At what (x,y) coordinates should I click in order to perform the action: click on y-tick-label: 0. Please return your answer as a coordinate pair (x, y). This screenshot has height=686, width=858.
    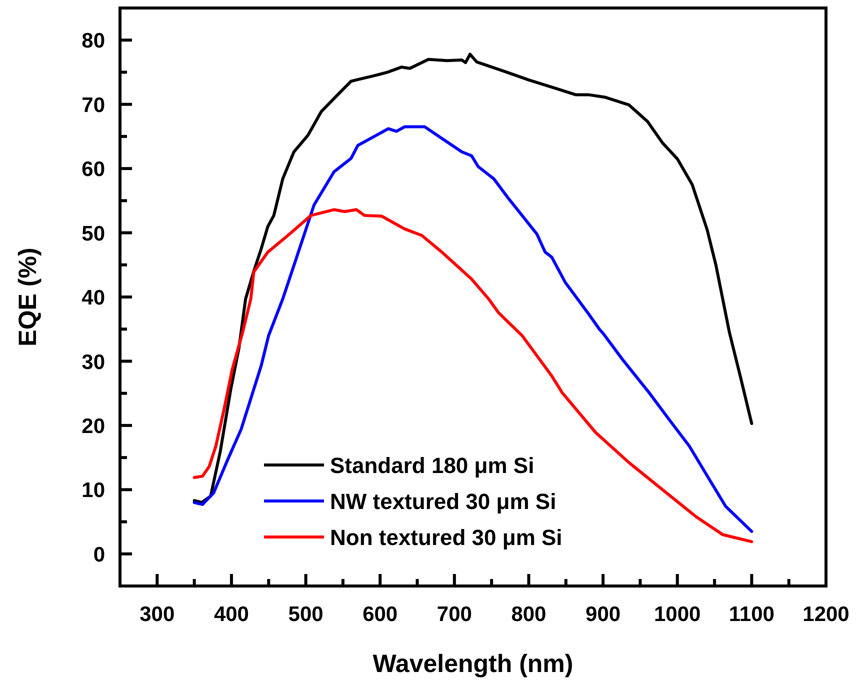
    Looking at the image, I should click on (99, 554).